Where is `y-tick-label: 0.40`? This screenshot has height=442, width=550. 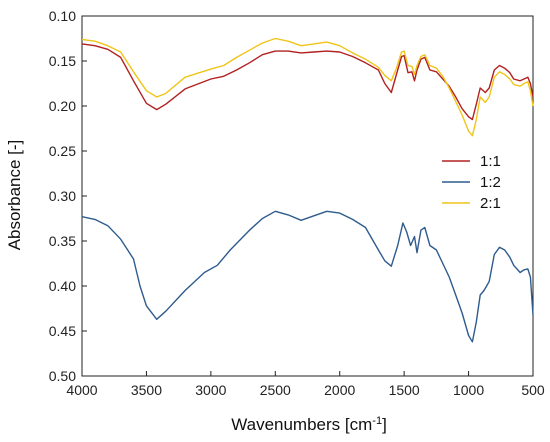 y-tick-label: 0.40 is located at coordinates (62, 286).